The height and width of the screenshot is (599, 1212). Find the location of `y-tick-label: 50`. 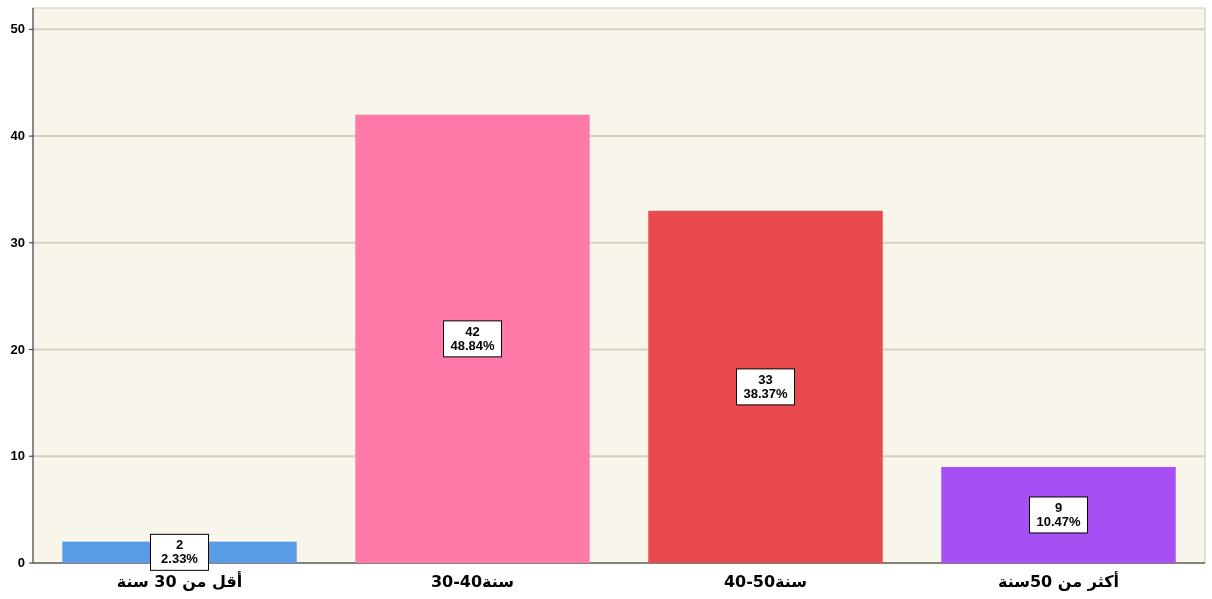

y-tick-label: 50 is located at coordinates (17, 29).